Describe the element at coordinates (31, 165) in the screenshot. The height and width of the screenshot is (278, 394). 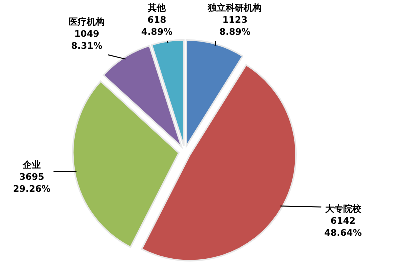
I see `slice-label: 企业` at that location.